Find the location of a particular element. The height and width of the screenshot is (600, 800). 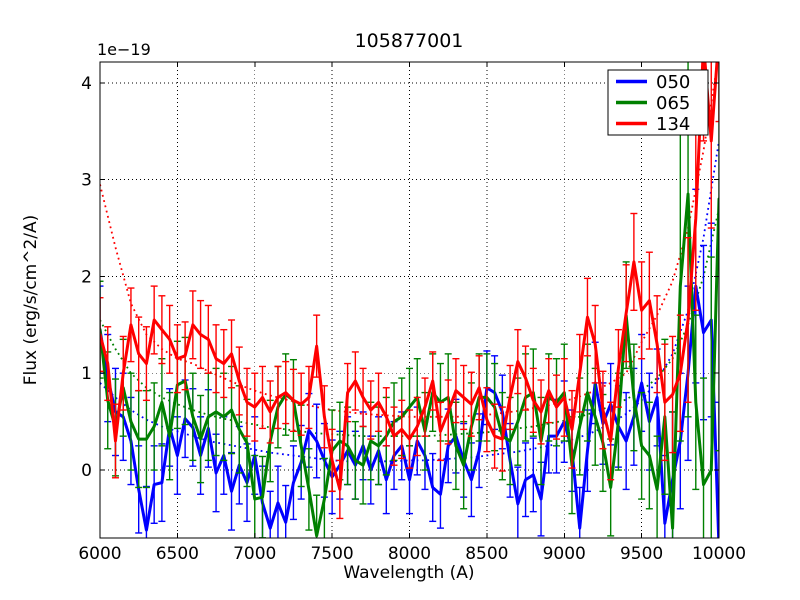

x-tick-label: 9000 is located at coordinates (564, 554).